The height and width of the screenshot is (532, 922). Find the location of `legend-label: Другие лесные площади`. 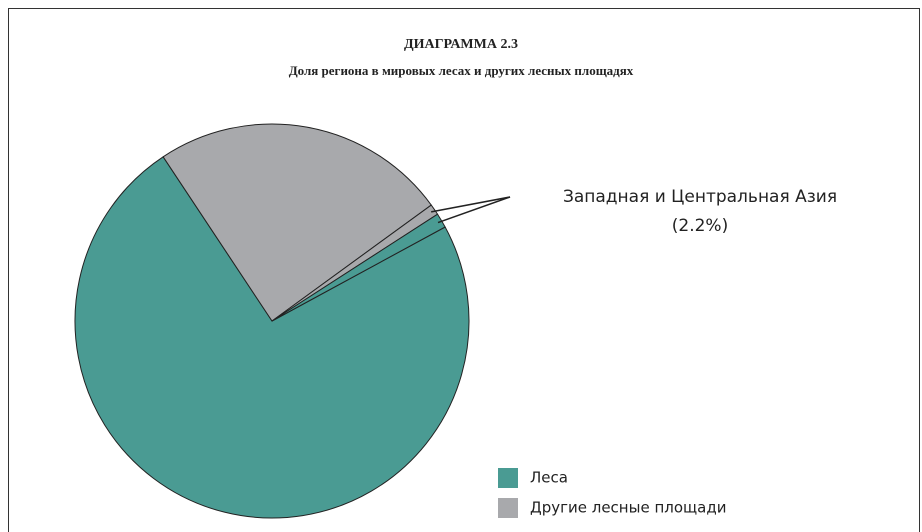

legend-label: Другие лесные площади is located at coordinates (628, 508).